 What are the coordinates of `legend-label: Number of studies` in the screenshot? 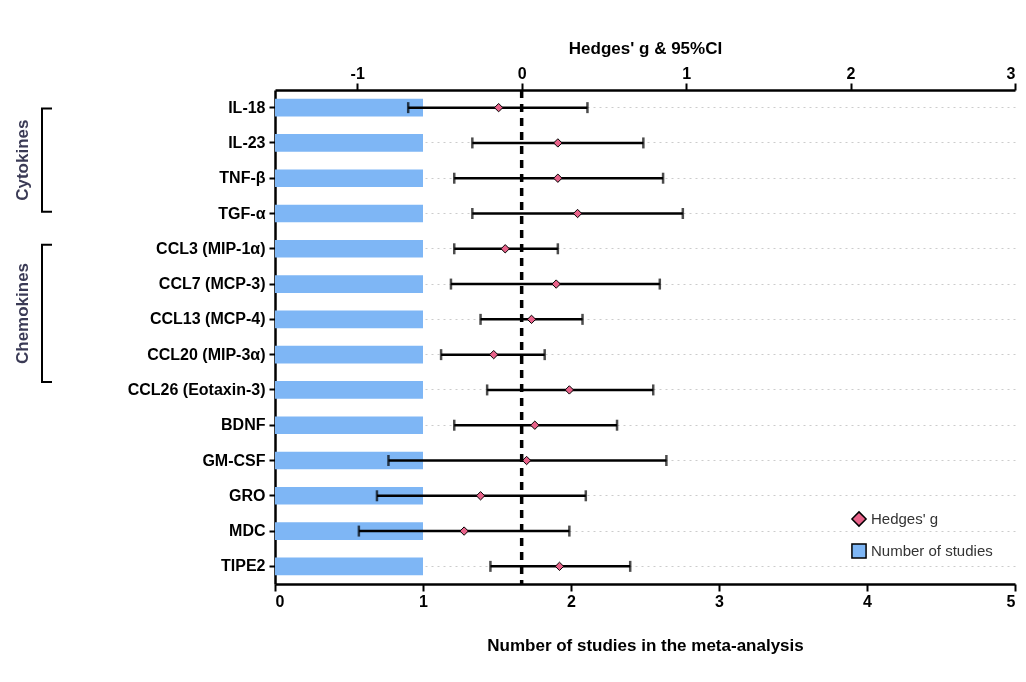 It's located at (932, 550).